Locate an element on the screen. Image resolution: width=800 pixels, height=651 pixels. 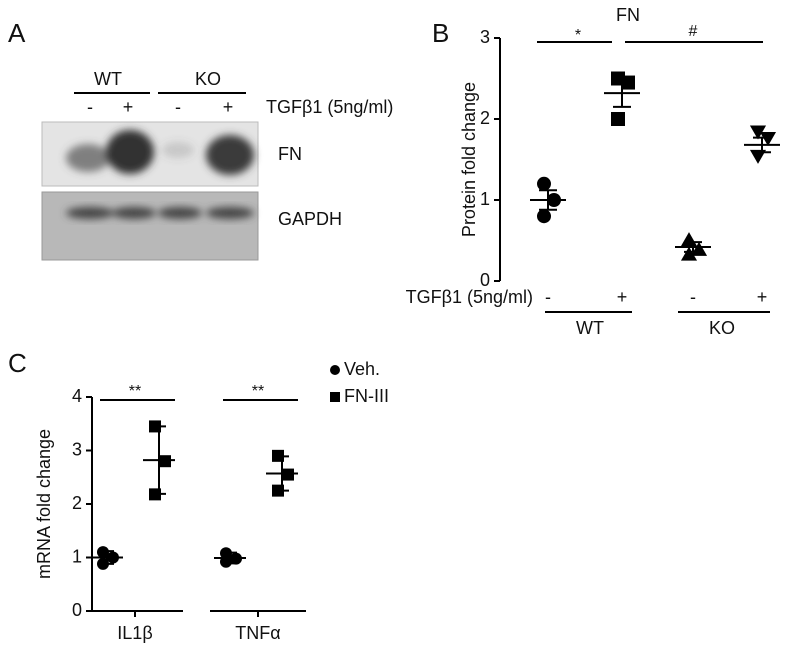
x-axis-label: TGFβ1 (5ng/ml) is located at coordinates (469, 297).